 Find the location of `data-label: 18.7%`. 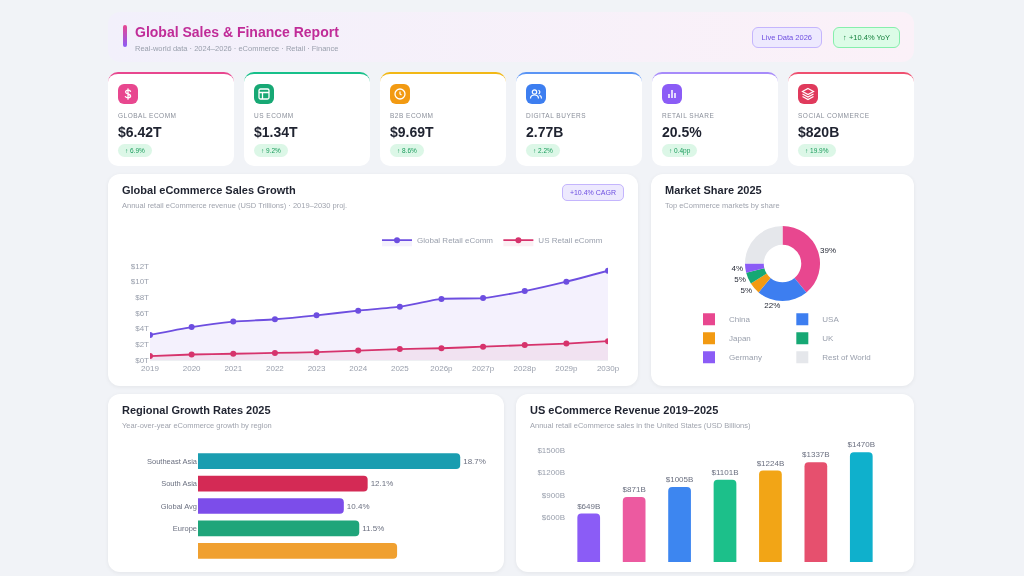

data-label: 18.7% is located at coordinates (474, 461).